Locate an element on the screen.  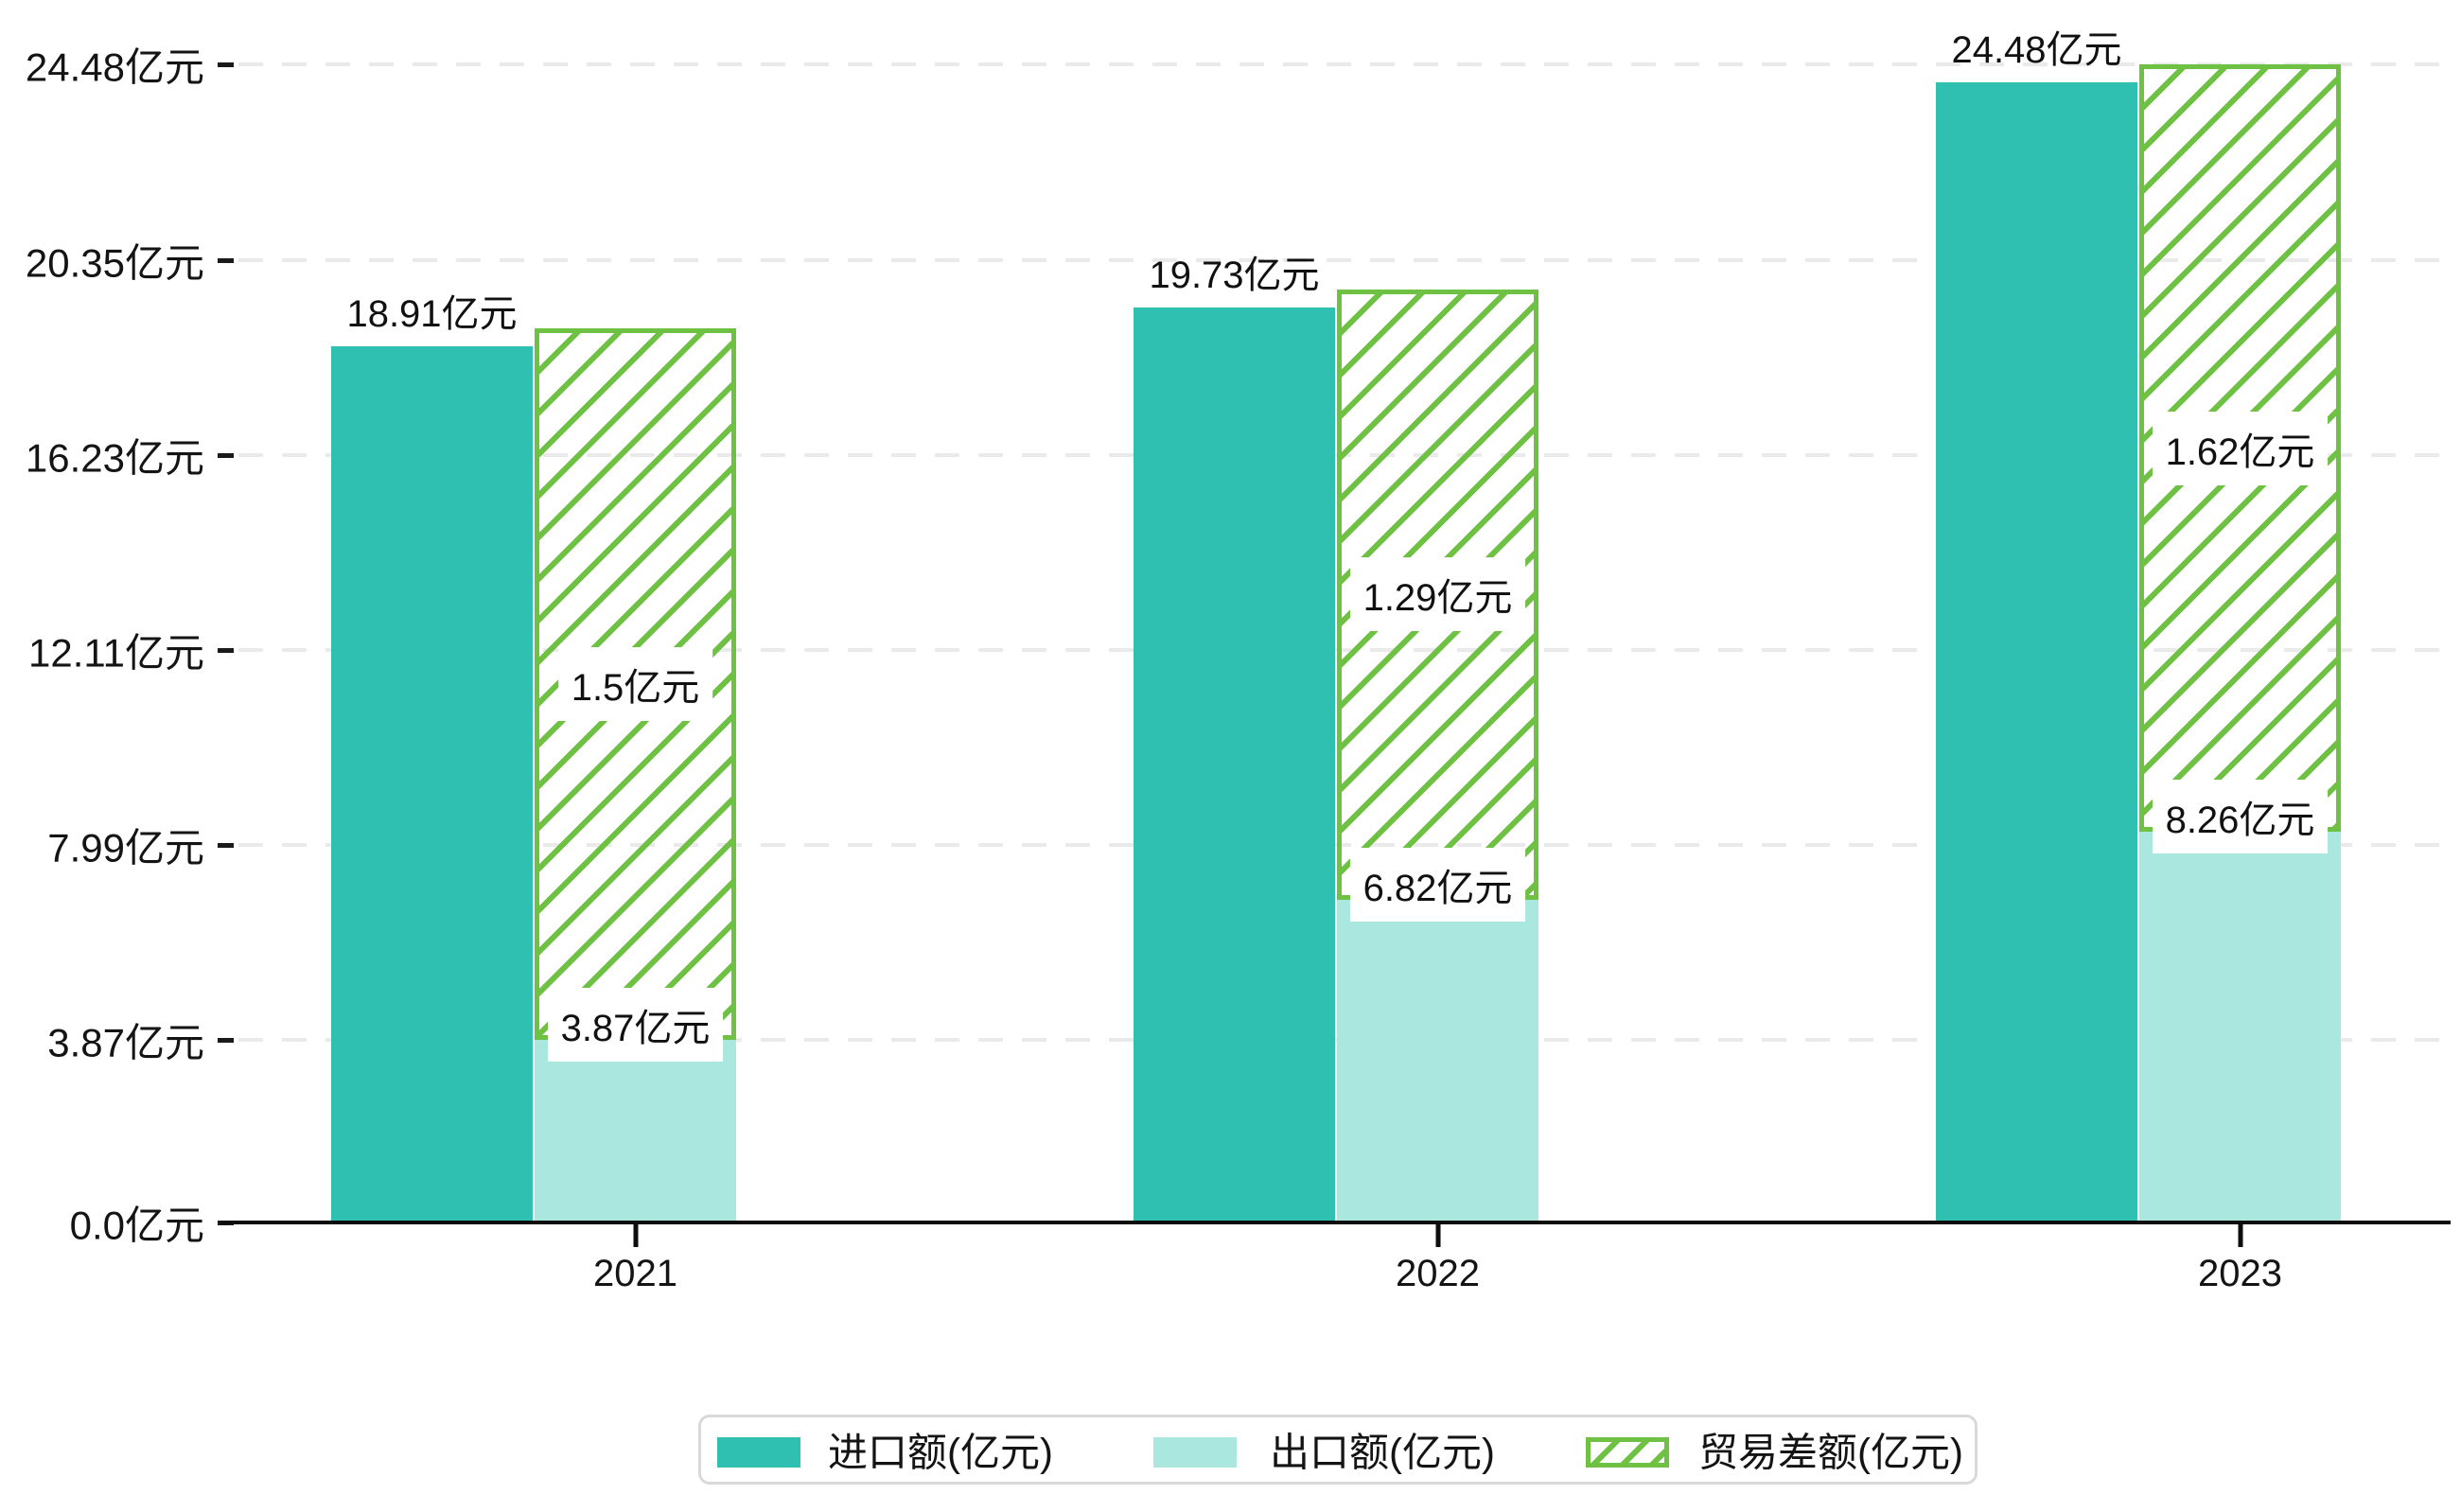
export-value-label: 8.26亿元 is located at coordinates (2240, 816).